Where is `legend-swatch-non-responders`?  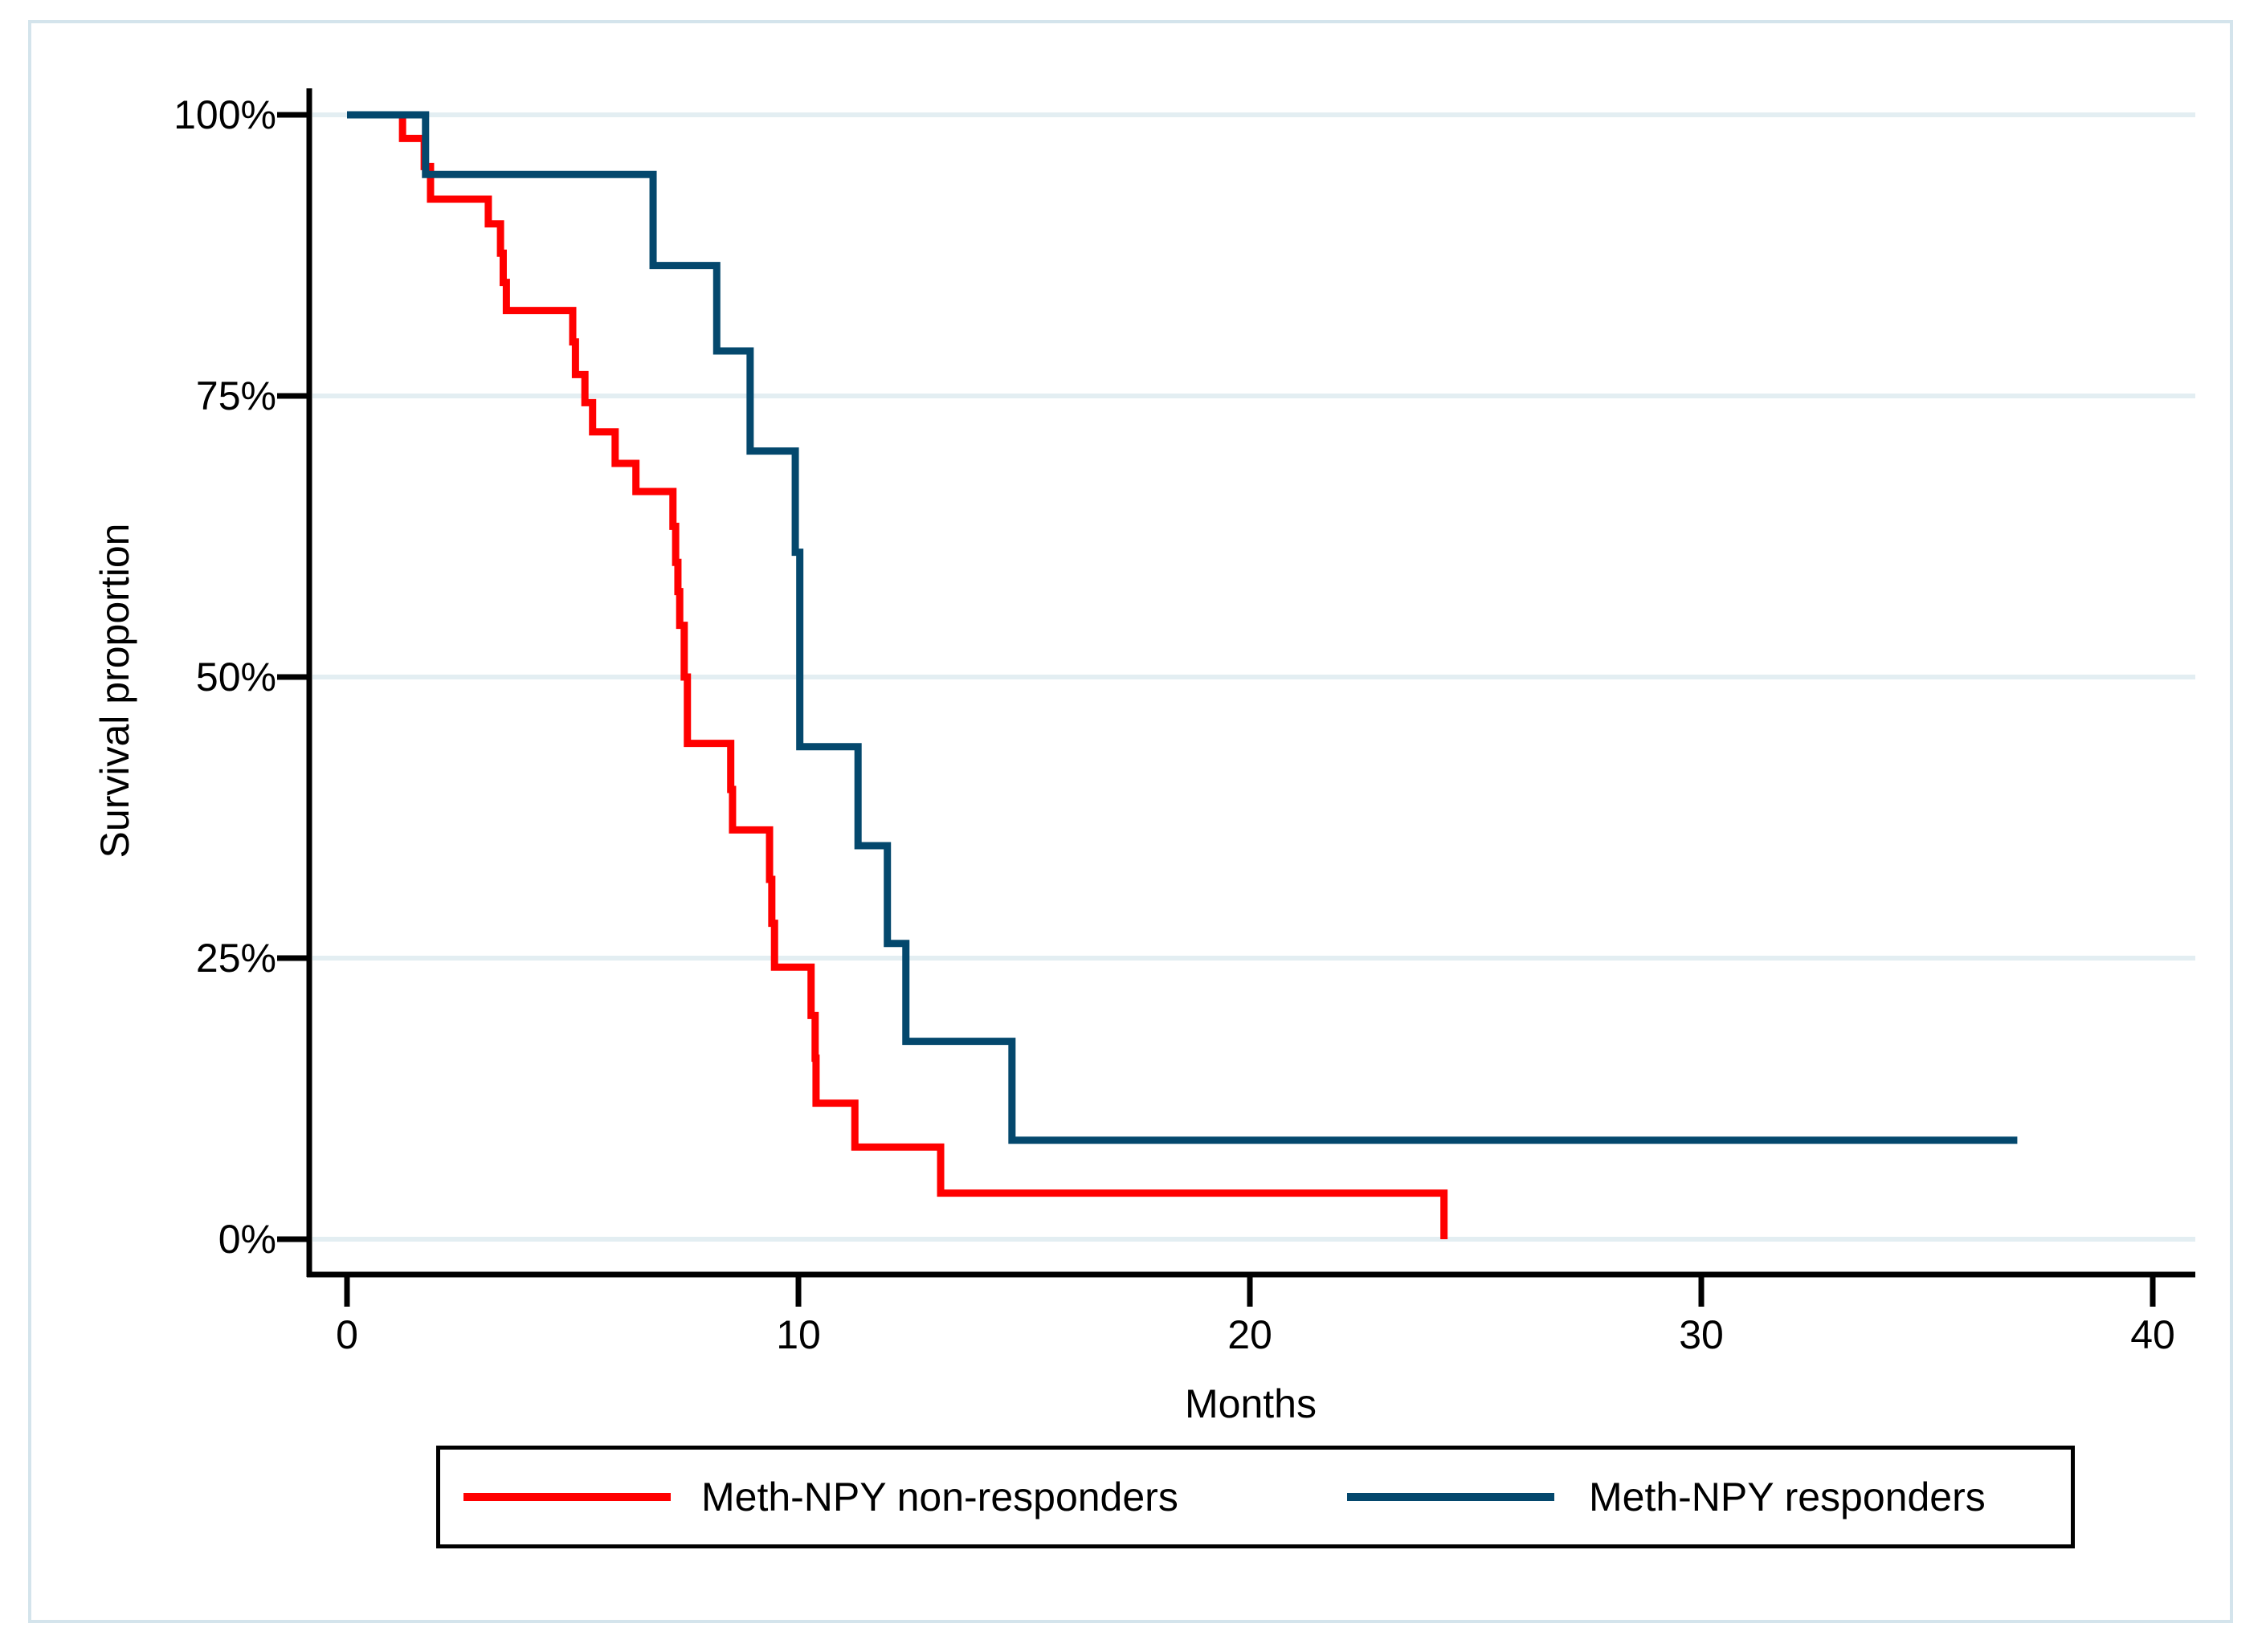 legend-swatch-non-responders is located at coordinates (567, 1497).